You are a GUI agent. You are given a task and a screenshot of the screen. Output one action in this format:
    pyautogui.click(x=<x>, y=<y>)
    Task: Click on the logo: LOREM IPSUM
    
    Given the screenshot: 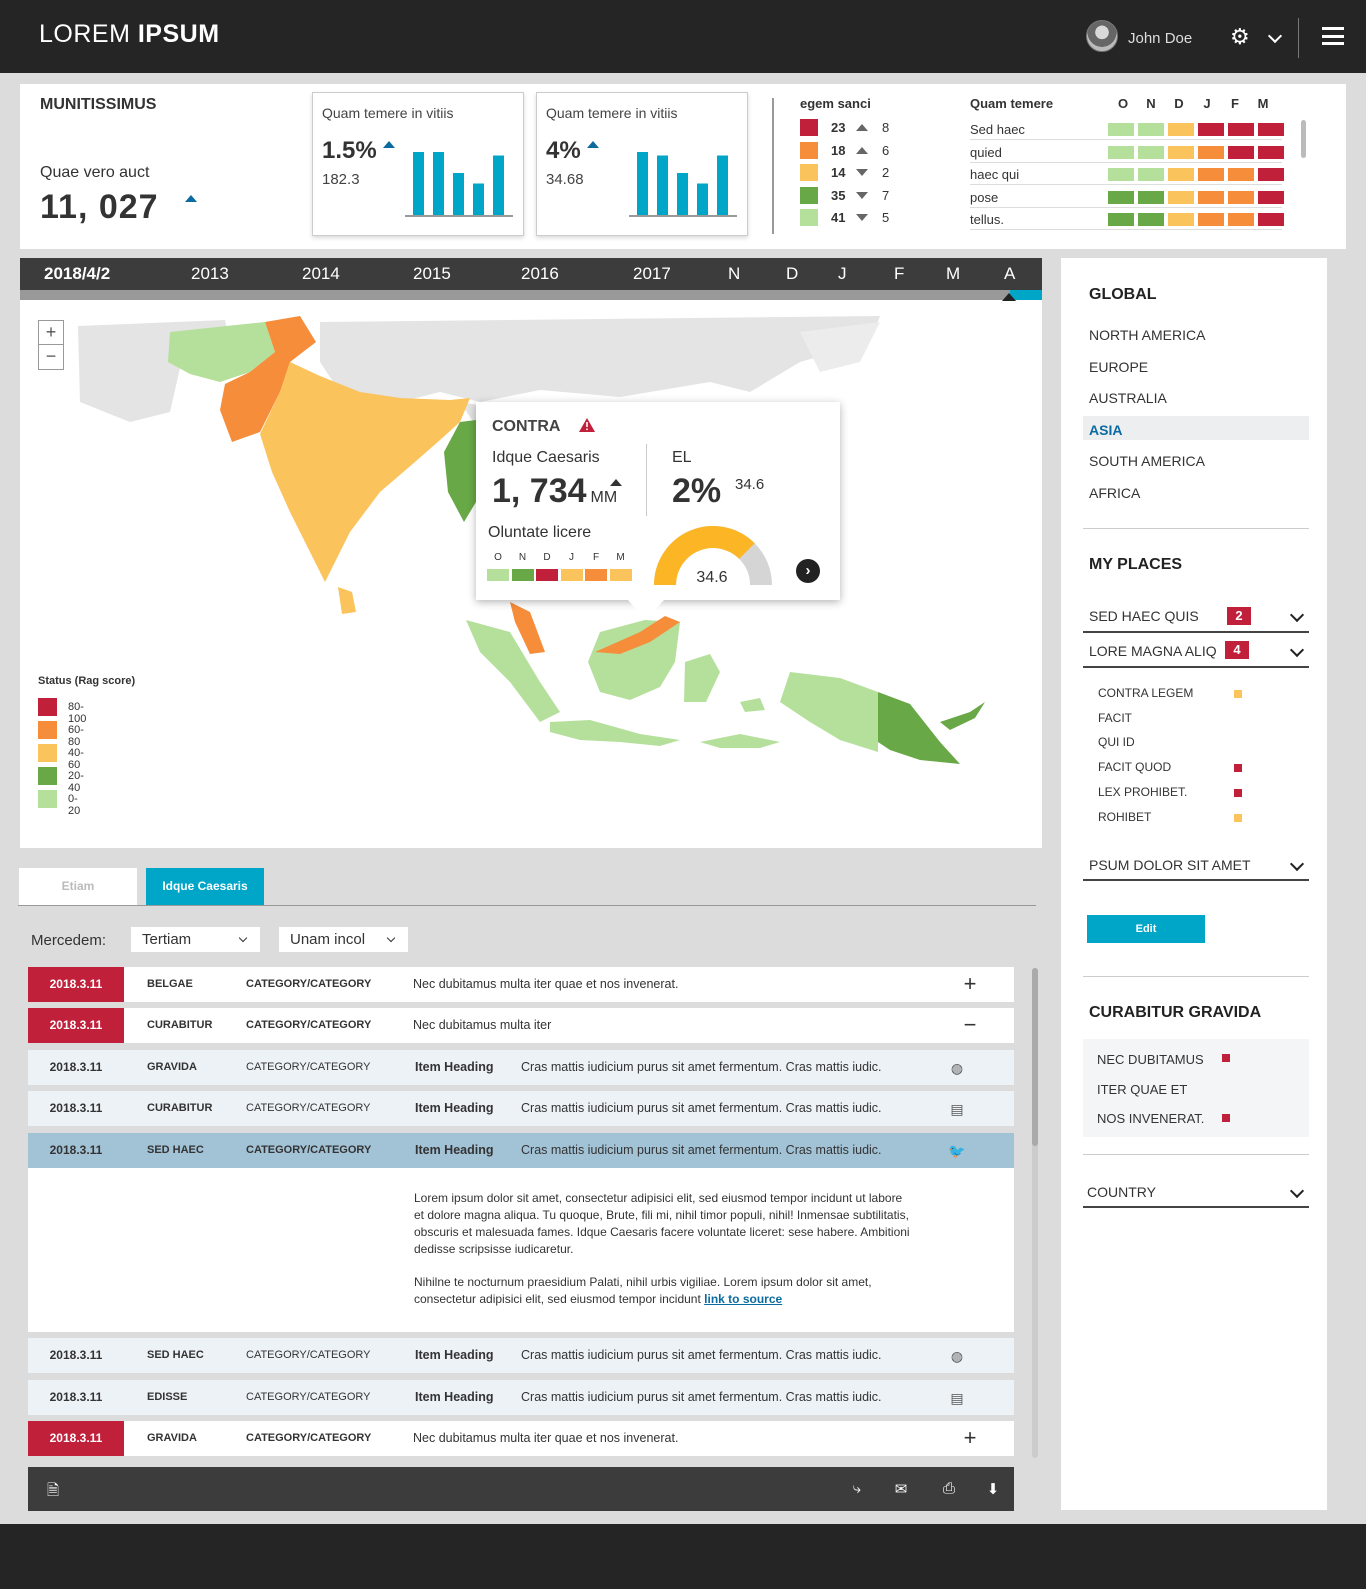 What is the action you would take?
    pyautogui.click(x=129, y=34)
    